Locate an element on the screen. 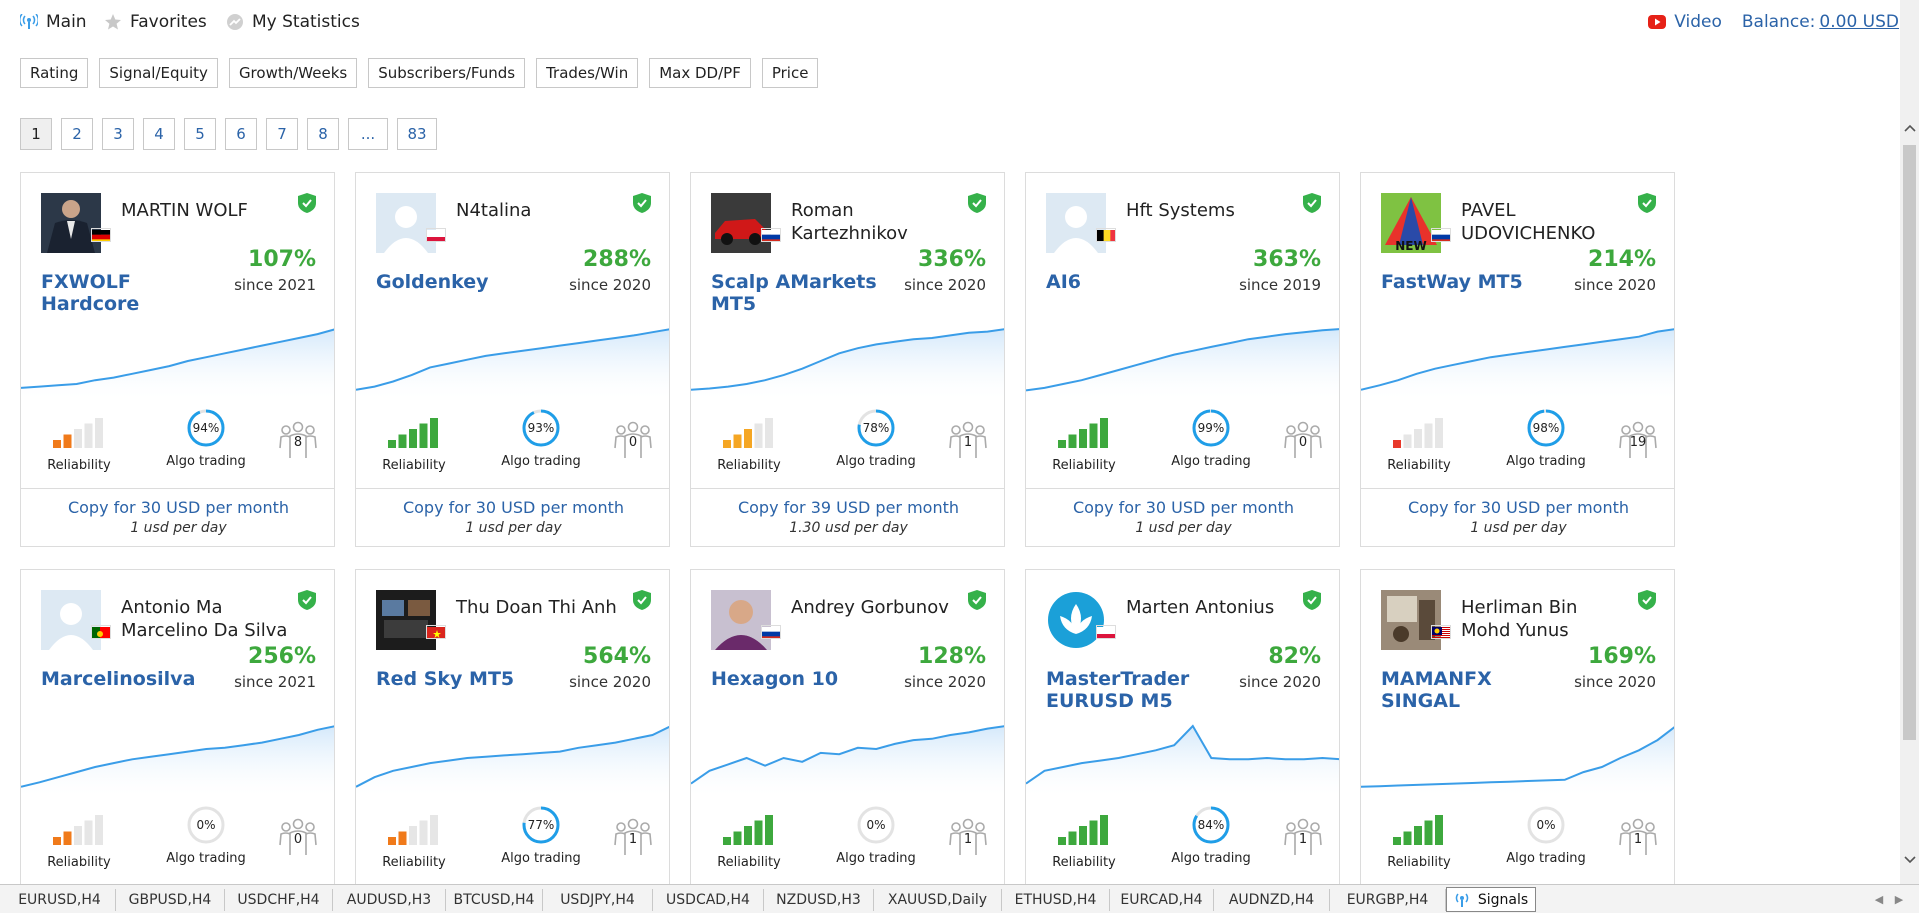 Image resolution: width=1919 pixels, height=913 pixels. author-name: Andrey Gorbunov is located at coordinates (870, 607).